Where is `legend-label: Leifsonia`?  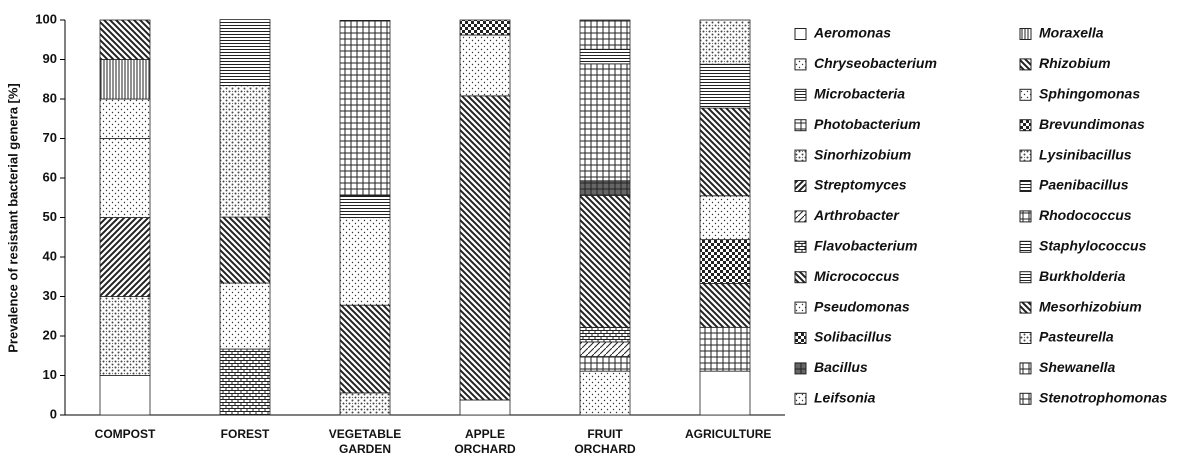 legend-label: Leifsonia is located at coordinates (845, 398).